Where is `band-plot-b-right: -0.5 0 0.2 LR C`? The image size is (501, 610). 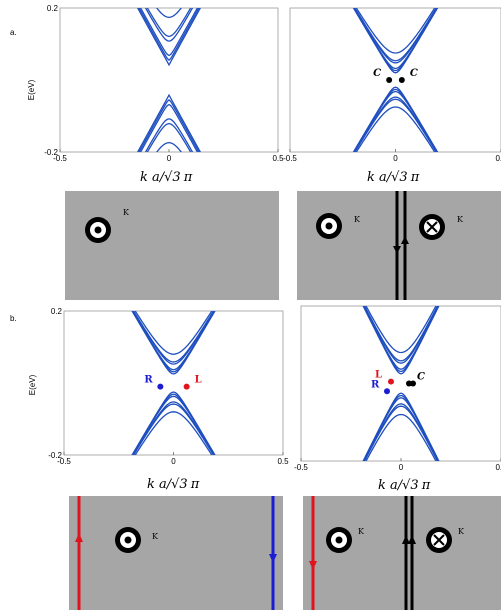 band-plot-b-right: -0.5 0 0.2 LR C is located at coordinates (397, 388).